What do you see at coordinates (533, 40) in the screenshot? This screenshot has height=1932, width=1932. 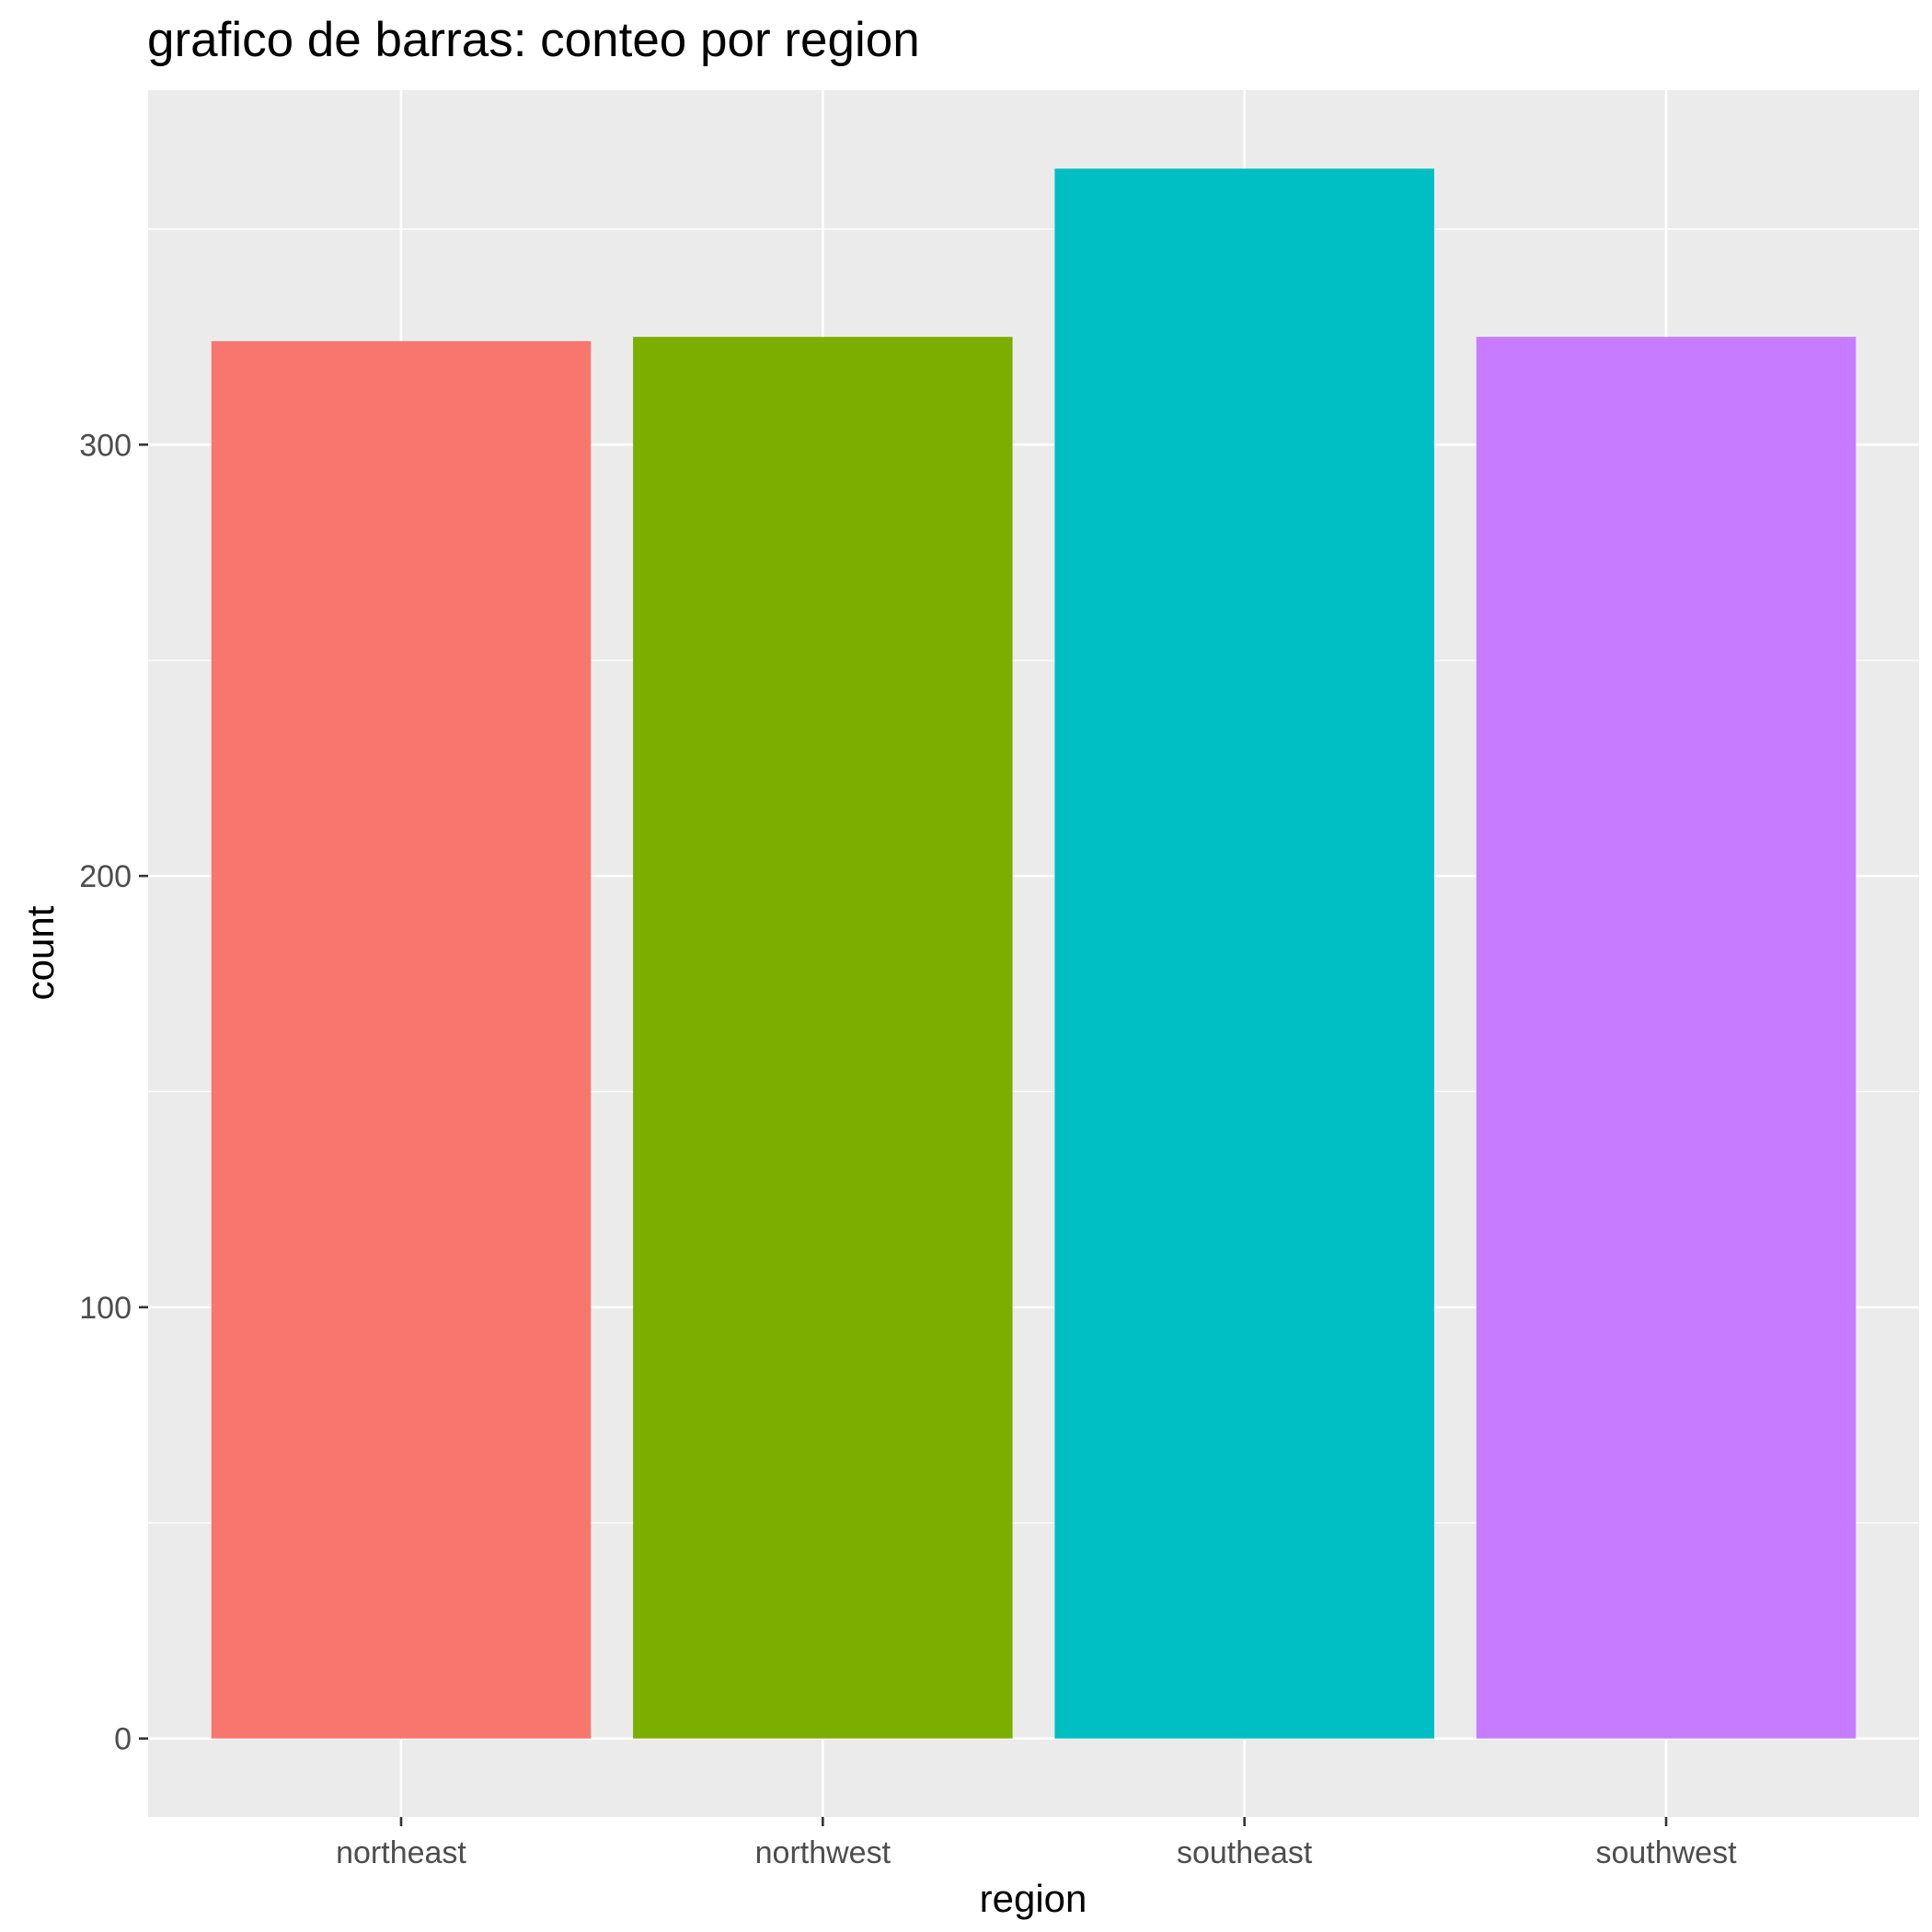 I see `chart-title: grafico de barras: conteo por region` at bounding box center [533, 40].